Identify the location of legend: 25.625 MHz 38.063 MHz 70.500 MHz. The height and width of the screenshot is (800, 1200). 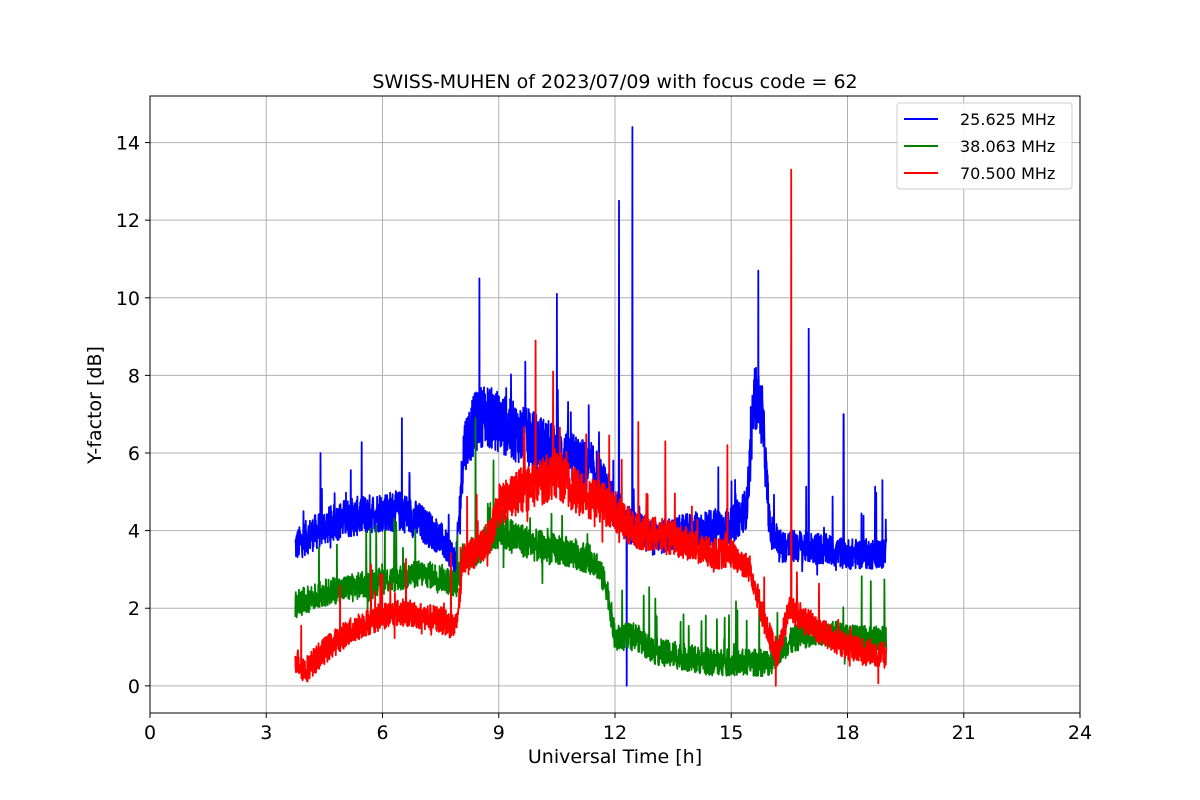
(984, 146).